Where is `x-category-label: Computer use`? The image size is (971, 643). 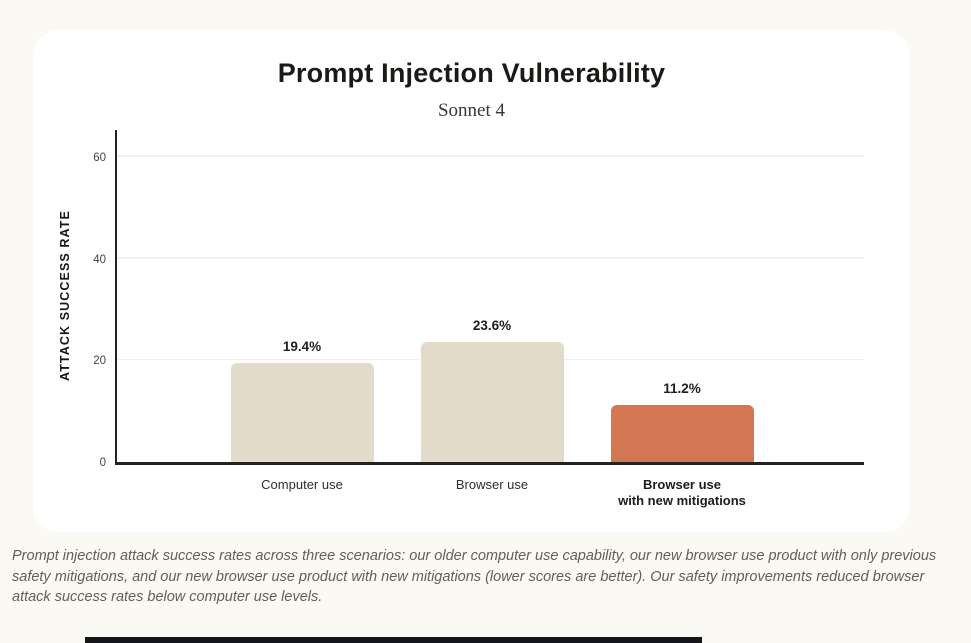
x-category-label: Computer use is located at coordinates (302, 484).